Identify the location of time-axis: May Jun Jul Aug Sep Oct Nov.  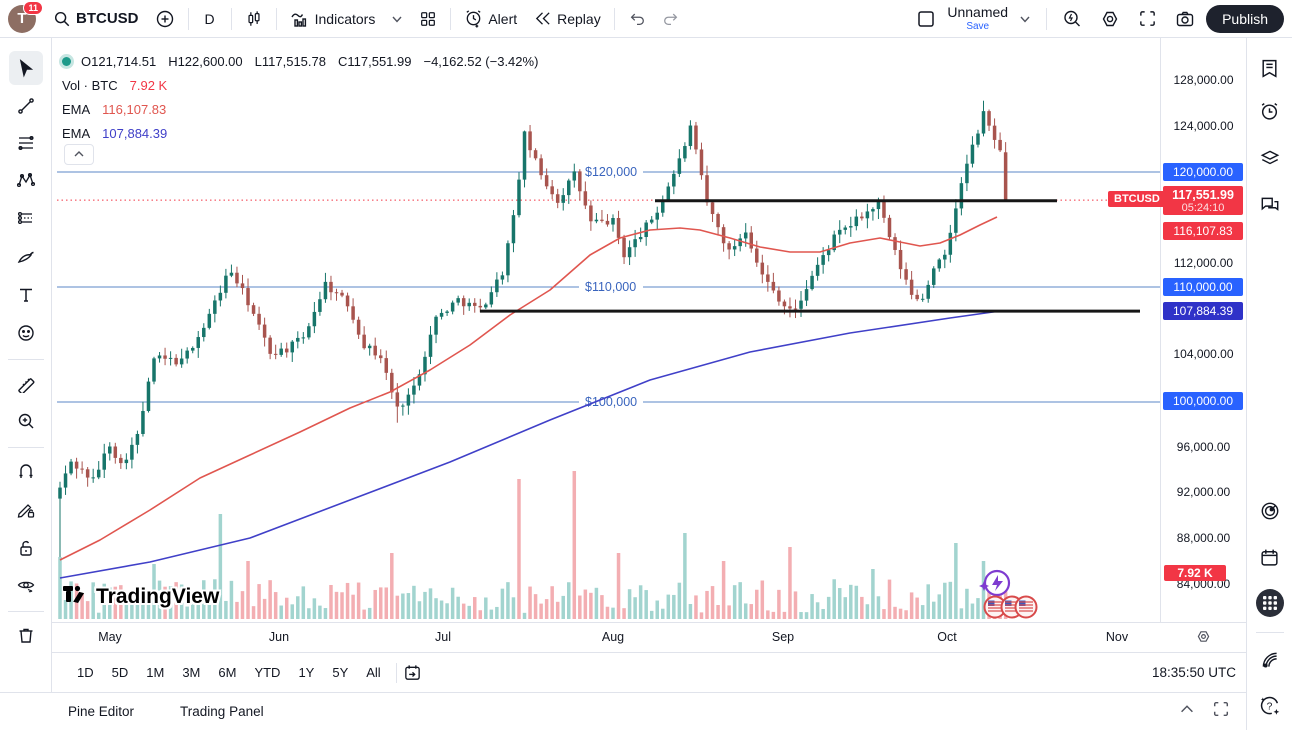
(649, 637).